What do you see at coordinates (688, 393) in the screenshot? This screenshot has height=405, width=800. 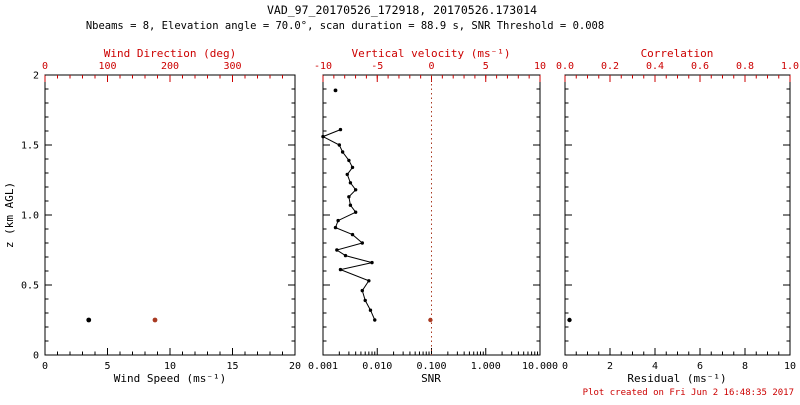 I see `plot-created-timestamp: Plot created on Fri Jun 2 16:48:35 2017` at bounding box center [688, 393].